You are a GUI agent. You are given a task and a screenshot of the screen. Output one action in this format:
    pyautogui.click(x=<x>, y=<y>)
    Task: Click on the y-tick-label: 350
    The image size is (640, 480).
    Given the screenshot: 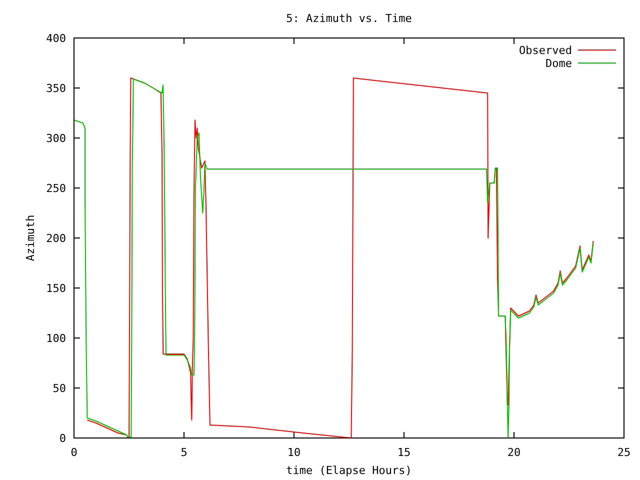 What is the action you would take?
    pyautogui.click(x=56, y=88)
    